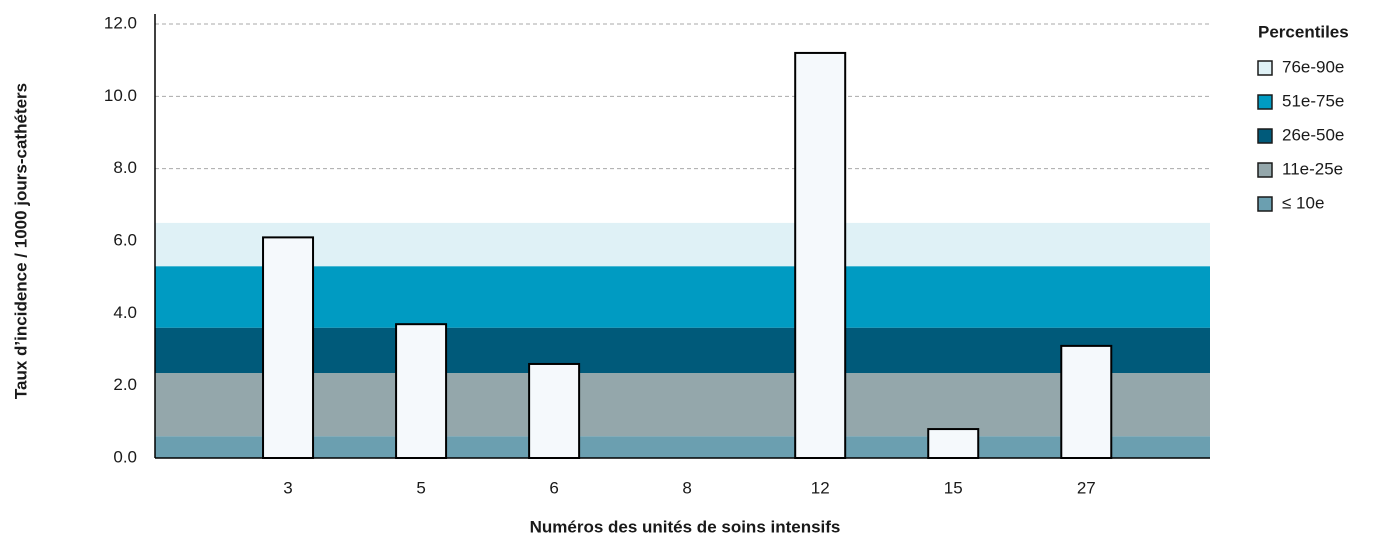 The image size is (1393, 546). I want to click on x-tick-label: 5, so click(420, 487).